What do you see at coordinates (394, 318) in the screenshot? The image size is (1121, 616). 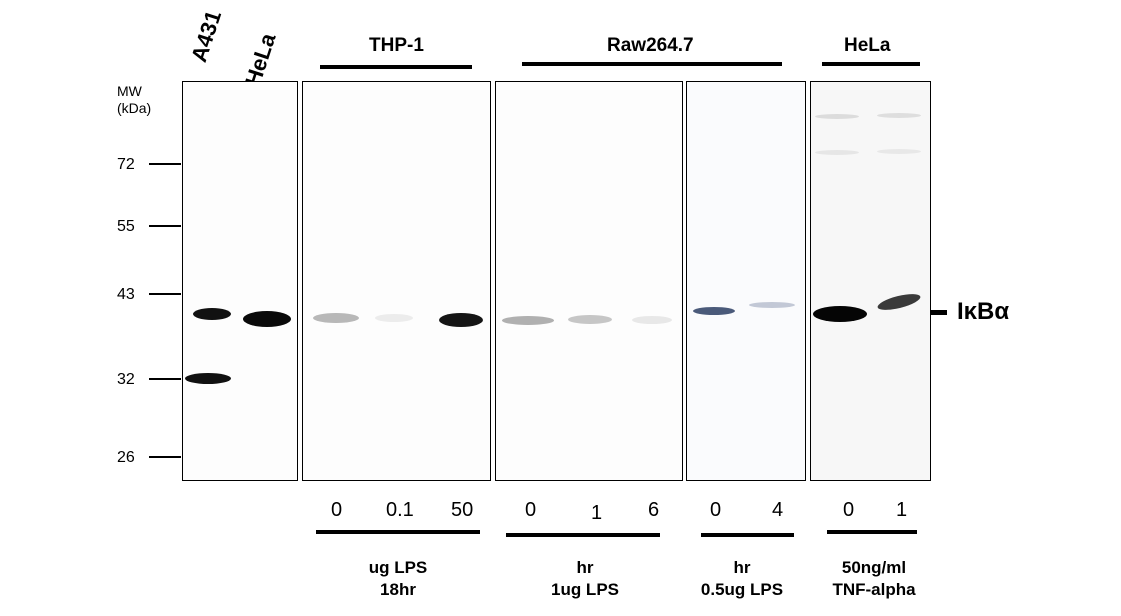 I see `band-thp1-0.1` at bounding box center [394, 318].